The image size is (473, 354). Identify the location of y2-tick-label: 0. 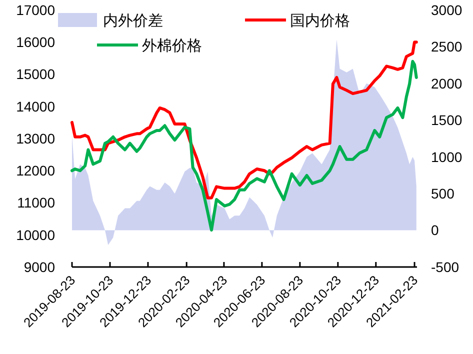
(435, 230).